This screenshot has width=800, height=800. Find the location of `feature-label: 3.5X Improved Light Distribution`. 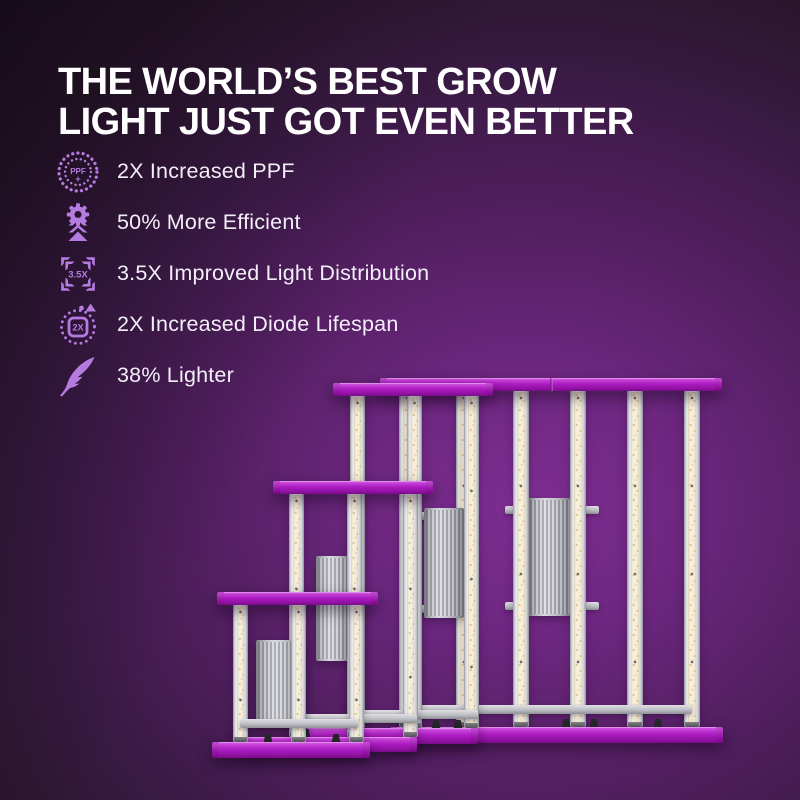

feature-label: 3.5X Improved Light Distribution is located at coordinates (273, 273).